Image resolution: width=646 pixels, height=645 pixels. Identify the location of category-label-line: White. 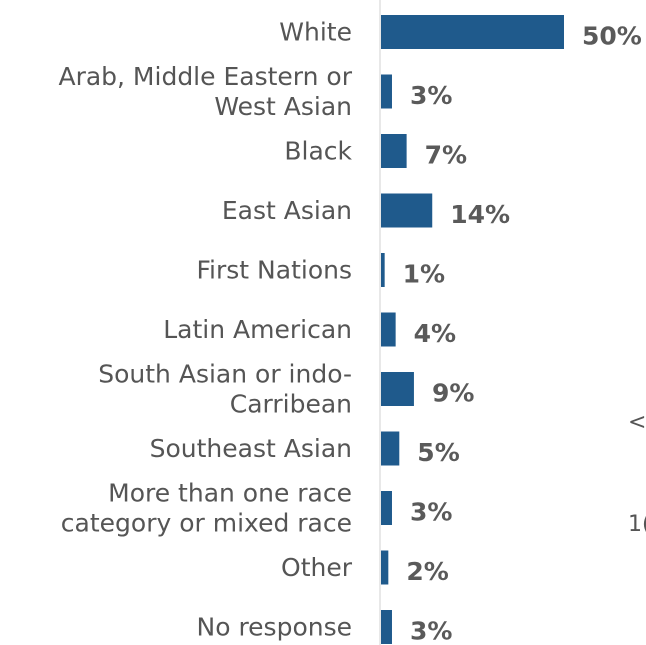
(315, 32).